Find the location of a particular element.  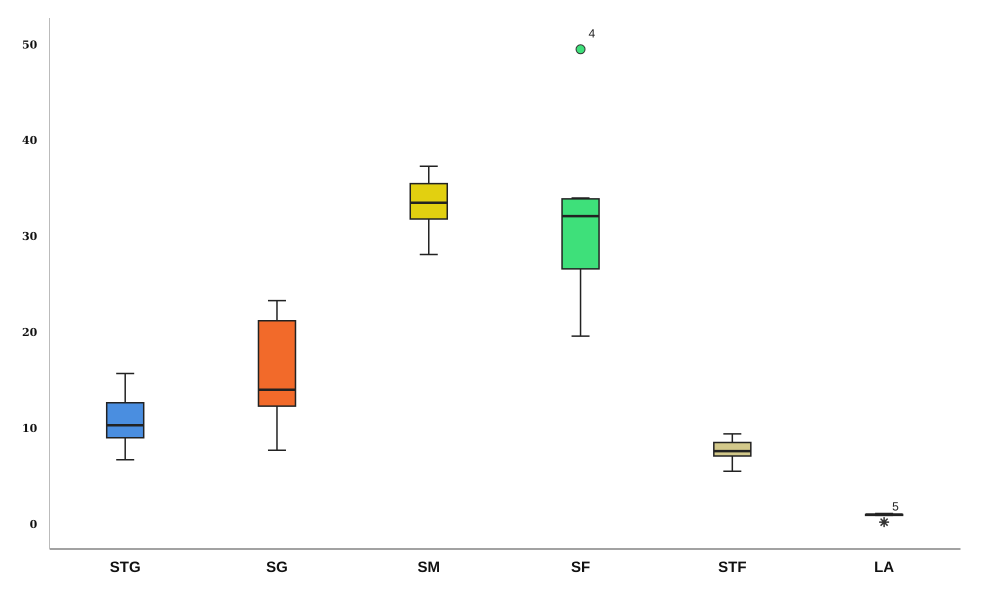

y-tick-label: 0 is located at coordinates (34, 524).